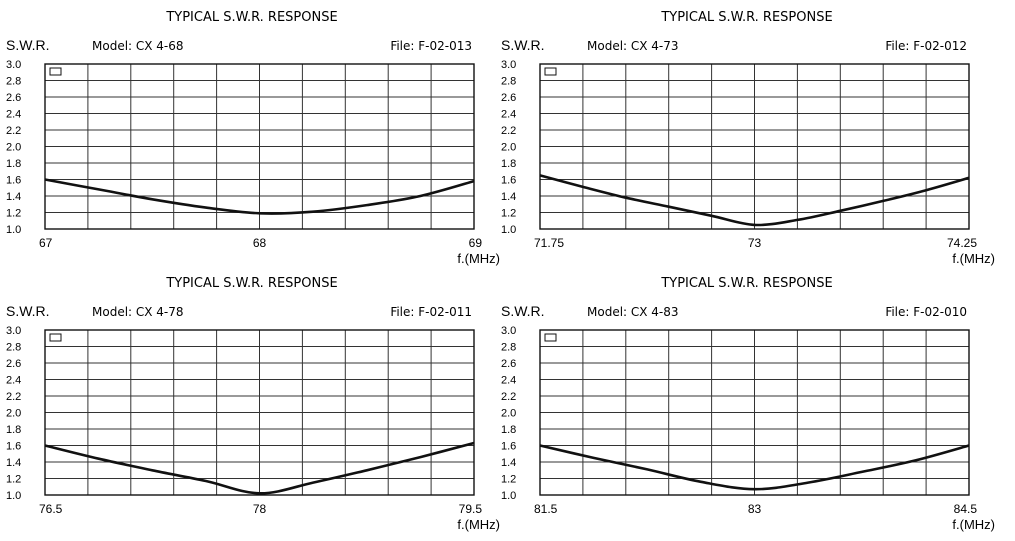  Describe the element at coordinates (755, 243) in the screenshot. I see `x-tick-label: 73` at that location.